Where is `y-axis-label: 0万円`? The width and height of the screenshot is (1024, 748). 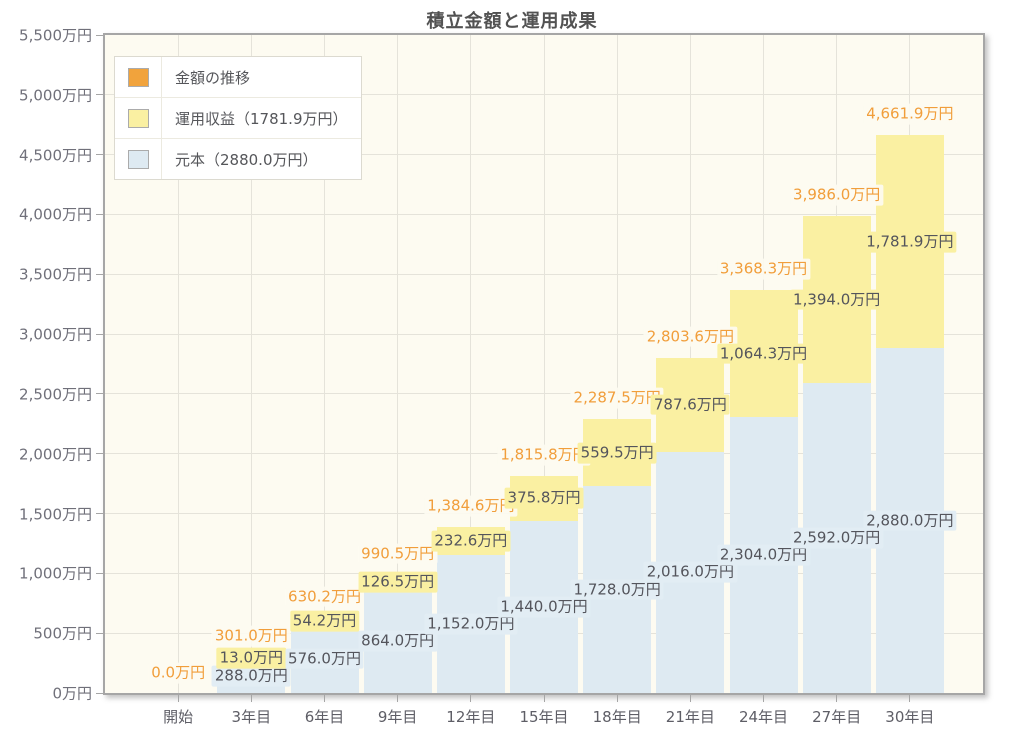 y-axis-label: 0万円 is located at coordinates (72, 693).